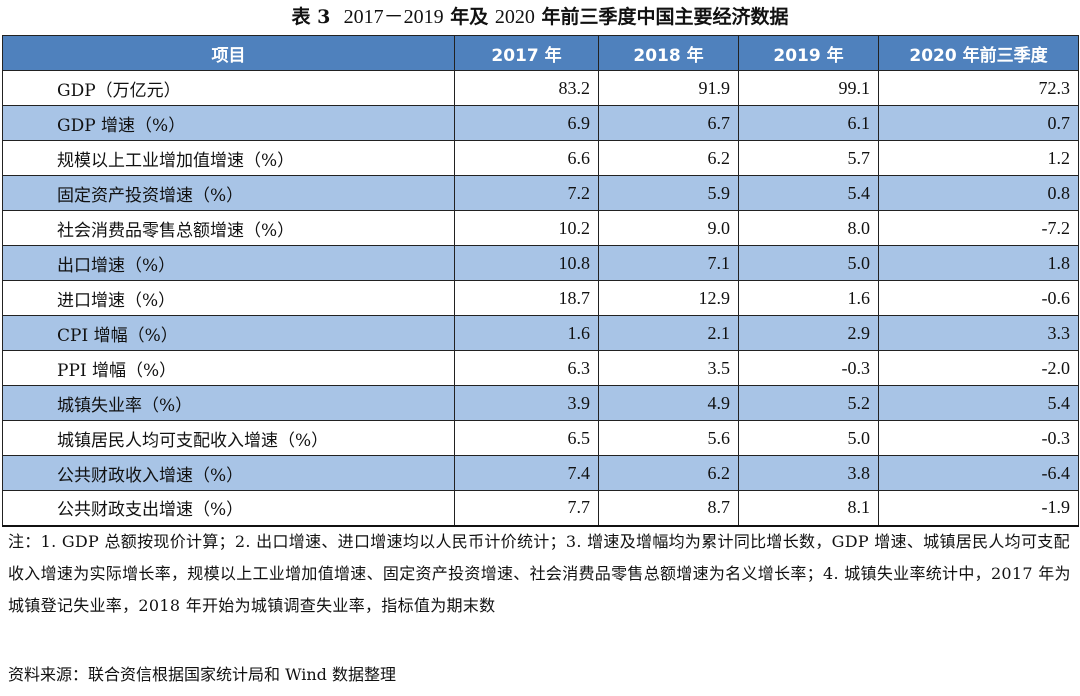  Describe the element at coordinates (526, 158) in the screenshot. I see `cell-2017: 6.6` at that location.